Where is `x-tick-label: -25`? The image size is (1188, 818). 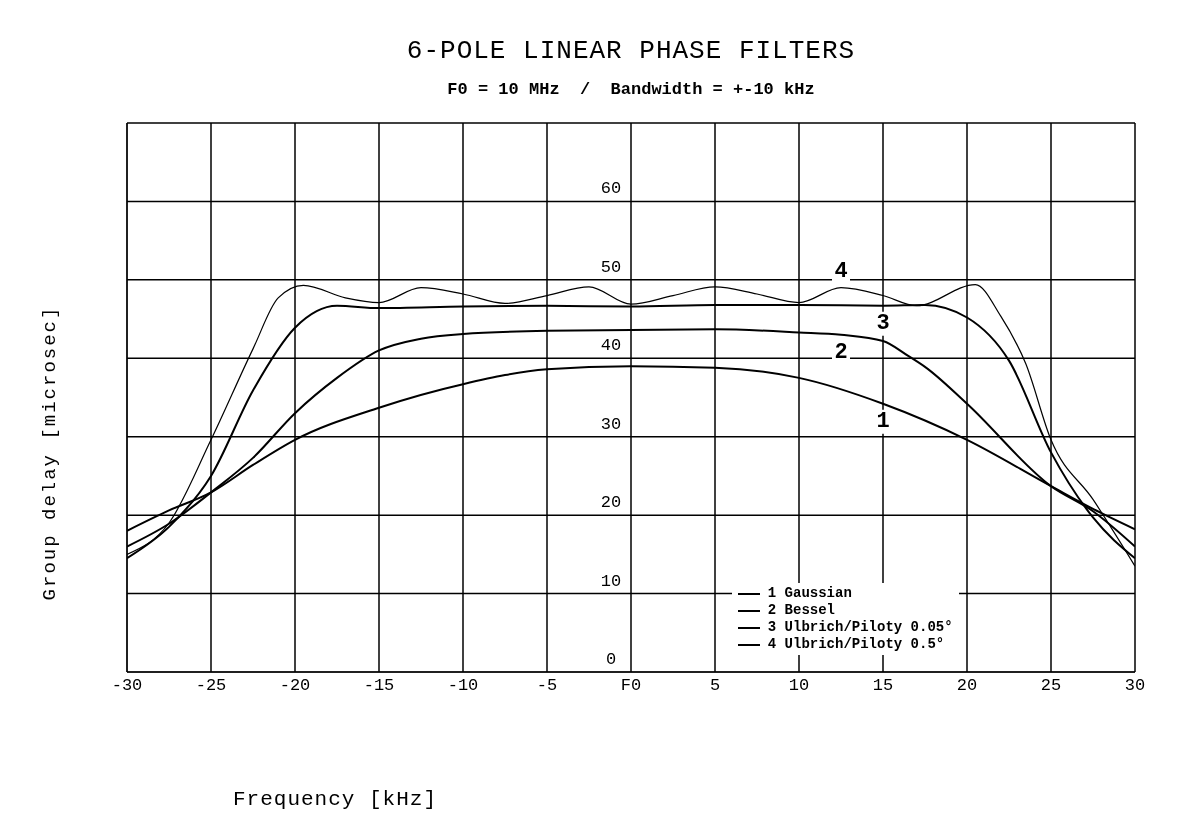 x-tick-label: -25 is located at coordinates (211, 686).